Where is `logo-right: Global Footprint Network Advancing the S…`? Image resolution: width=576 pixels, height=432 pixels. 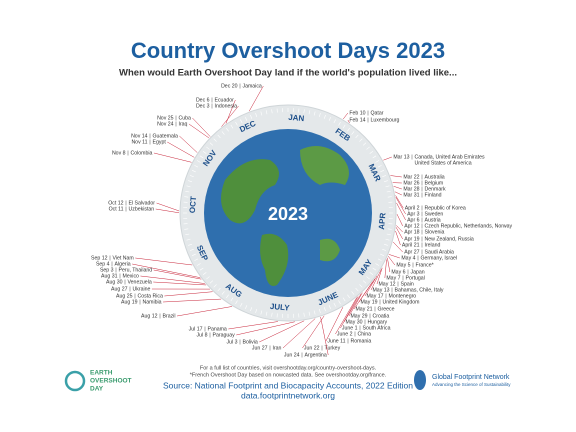 logo-right: Global Footprint Network Advancing the S… is located at coordinates (462, 380).